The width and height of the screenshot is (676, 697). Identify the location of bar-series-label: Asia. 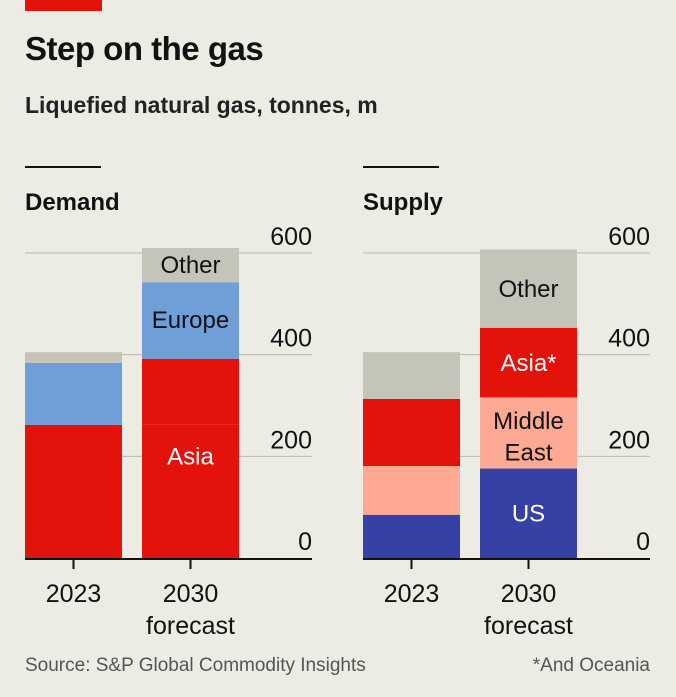
(190, 456).